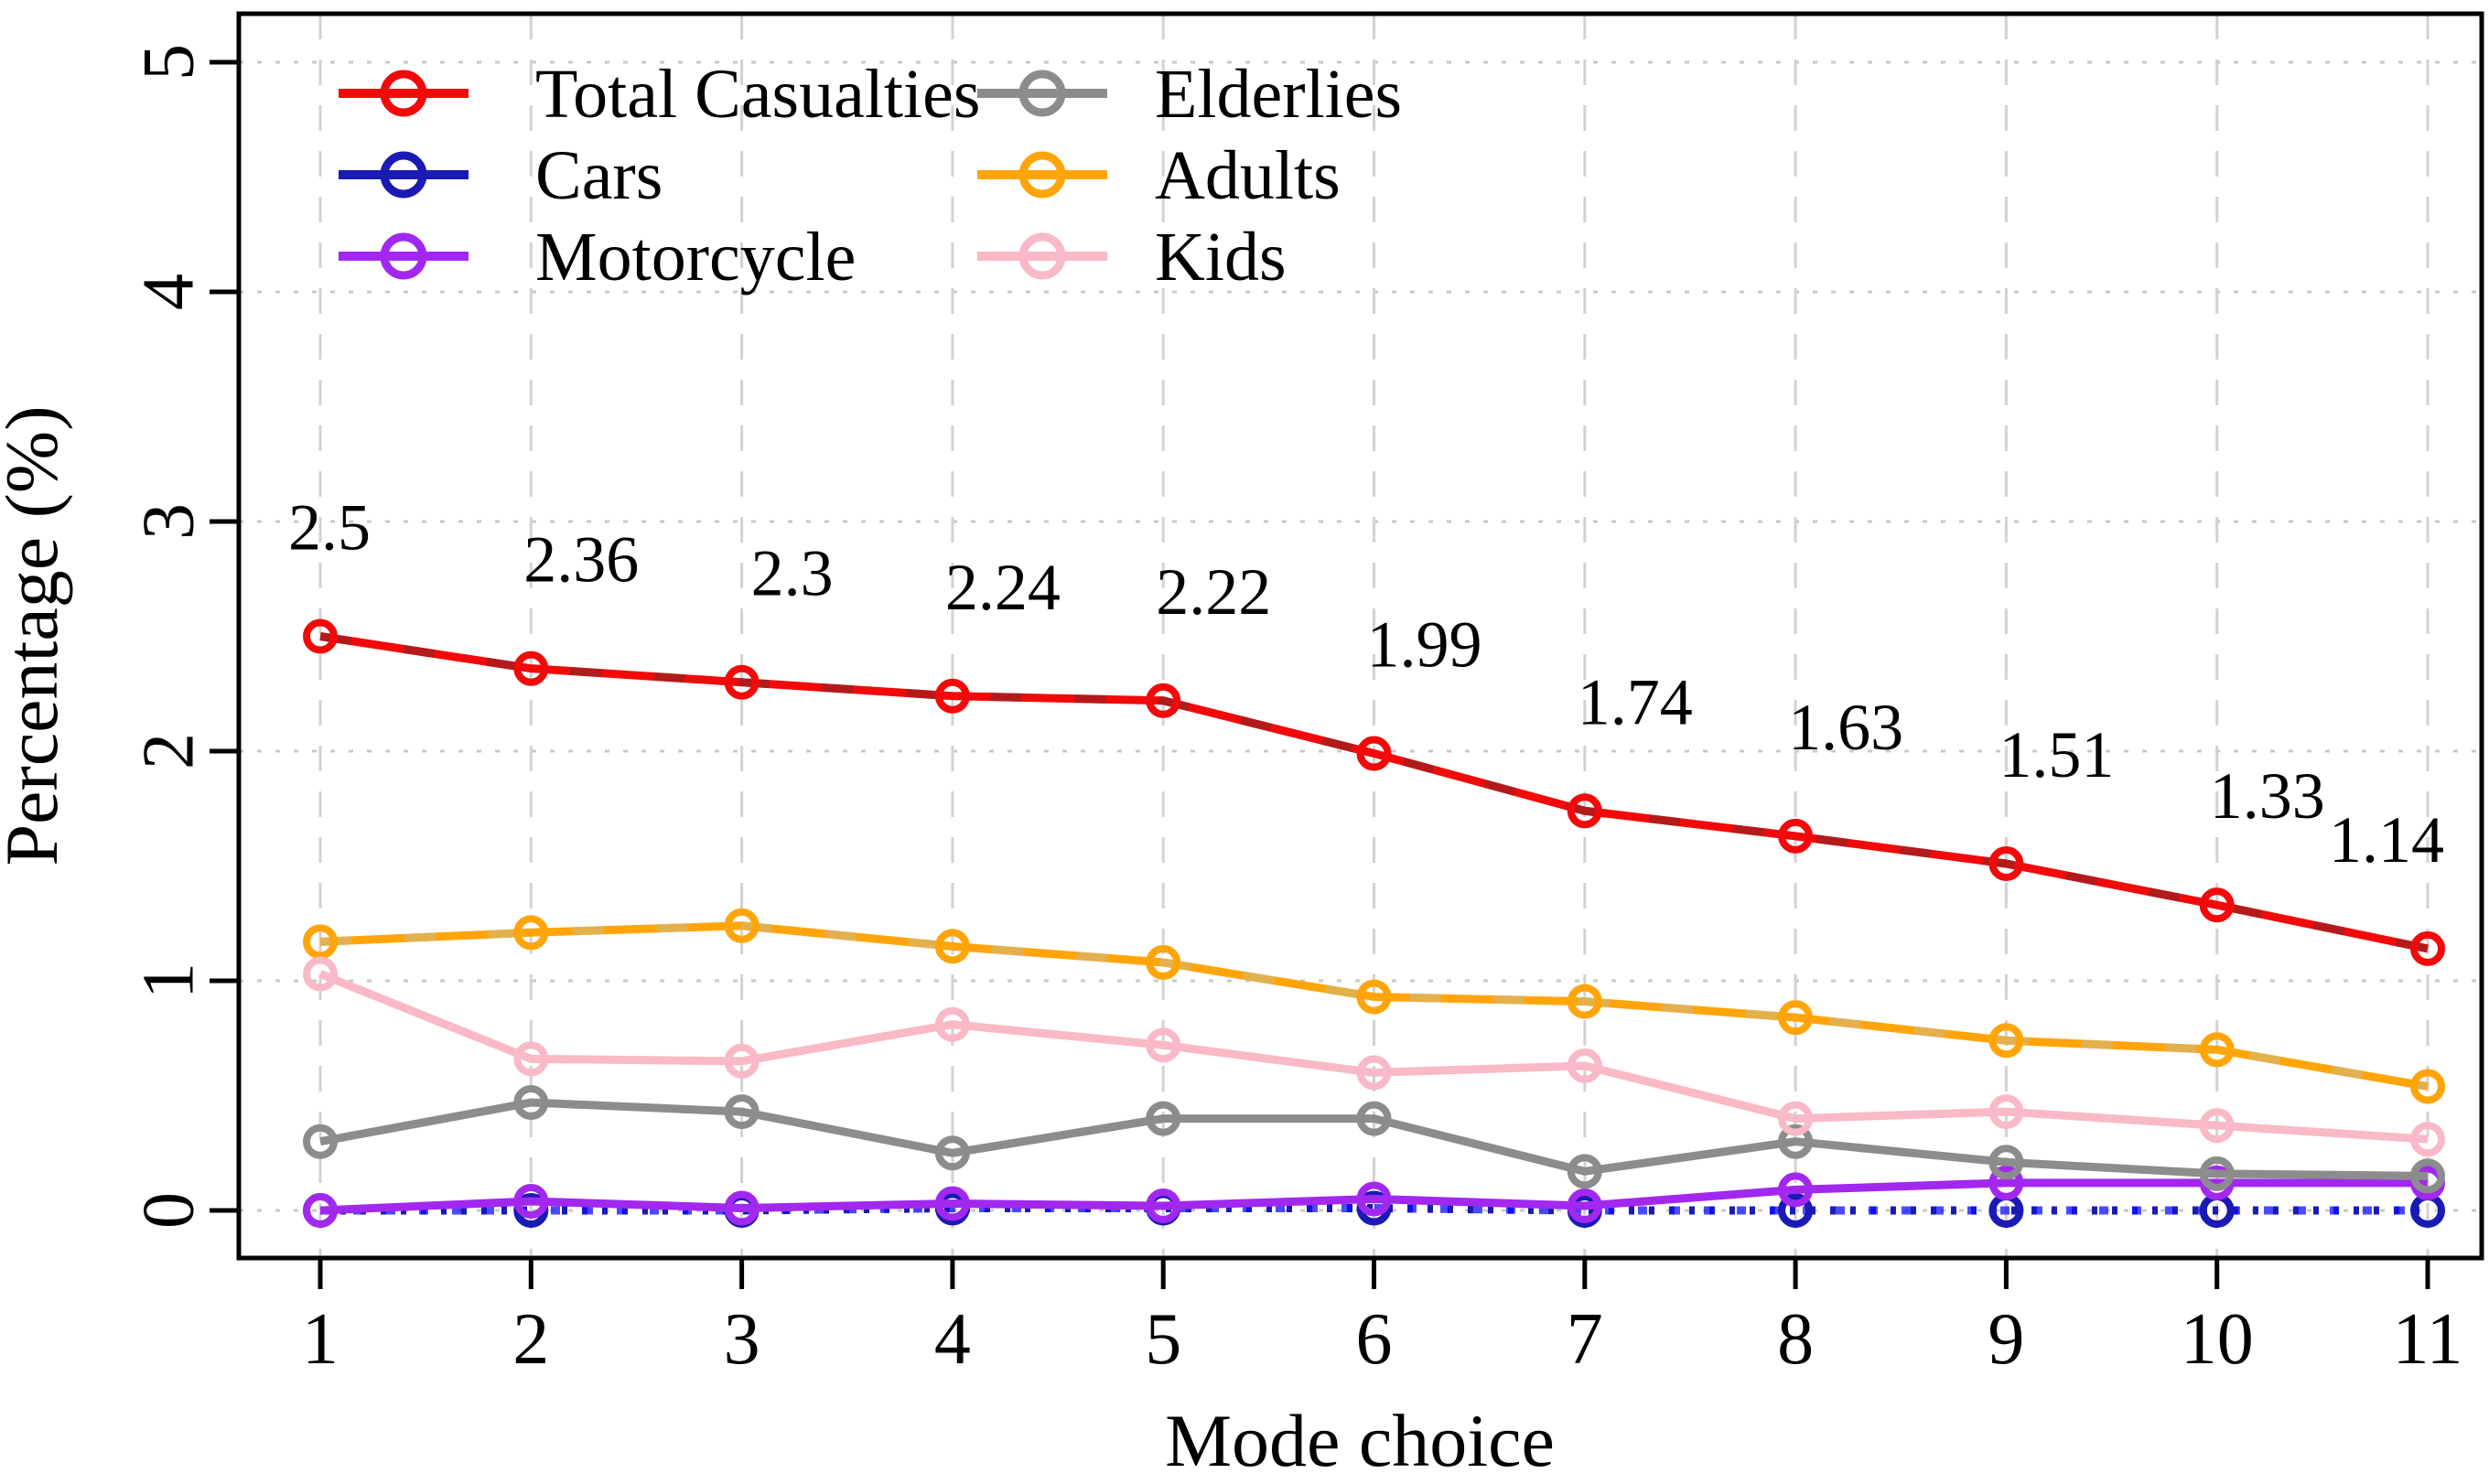 The image size is (2489, 1484). Describe the element at coordinates (659, 94) in the screenshot. I see `legend-item-total-casualties: Total Casualties` at that location.